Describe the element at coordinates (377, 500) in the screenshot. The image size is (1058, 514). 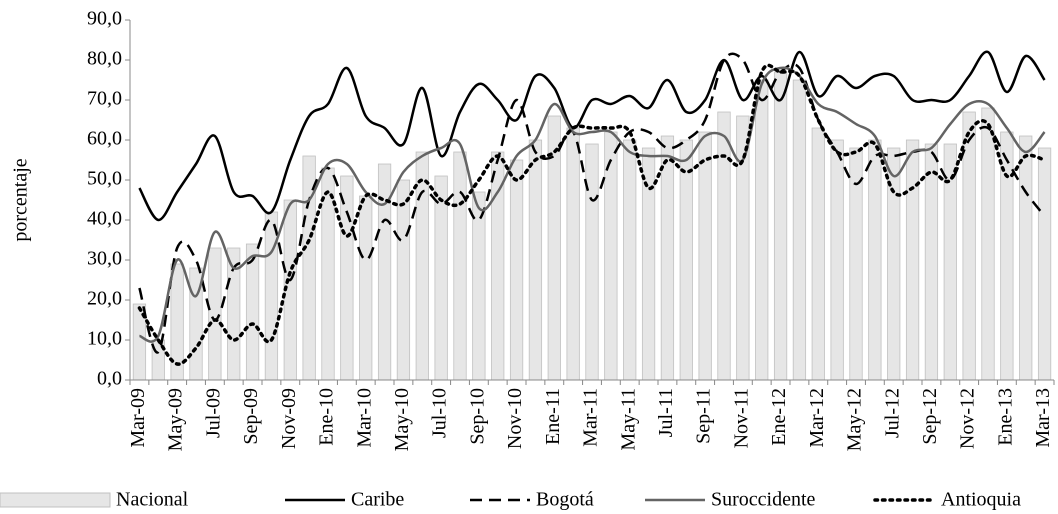
I see `legend-label: Caribe` at that location.